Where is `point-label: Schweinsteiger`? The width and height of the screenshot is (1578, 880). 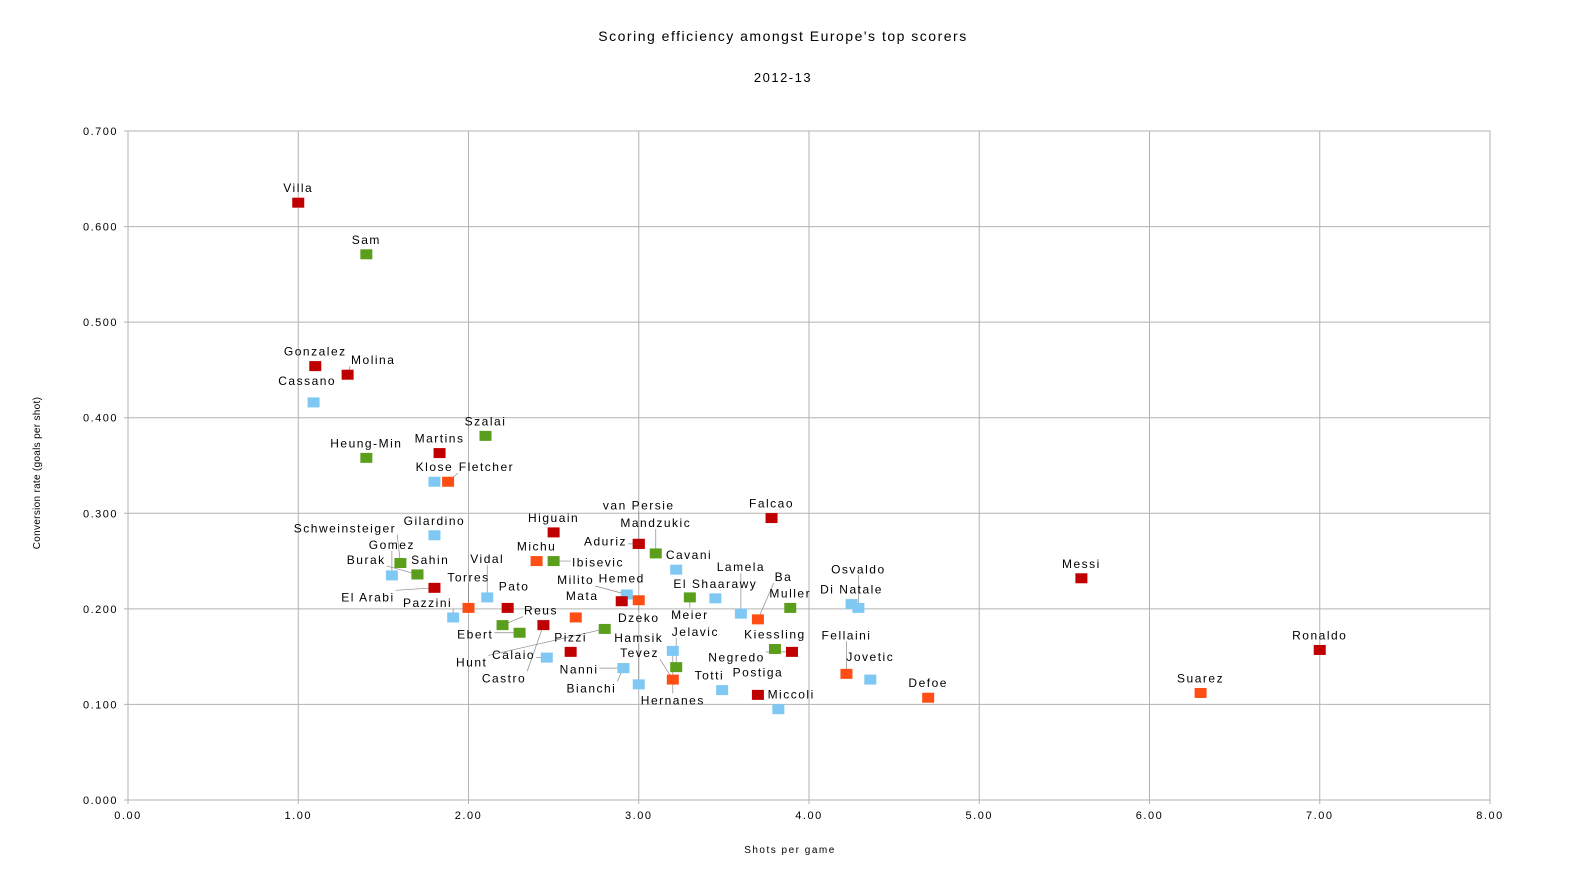 point-label: Schweinsteiger is located at coordinates (345, 528).